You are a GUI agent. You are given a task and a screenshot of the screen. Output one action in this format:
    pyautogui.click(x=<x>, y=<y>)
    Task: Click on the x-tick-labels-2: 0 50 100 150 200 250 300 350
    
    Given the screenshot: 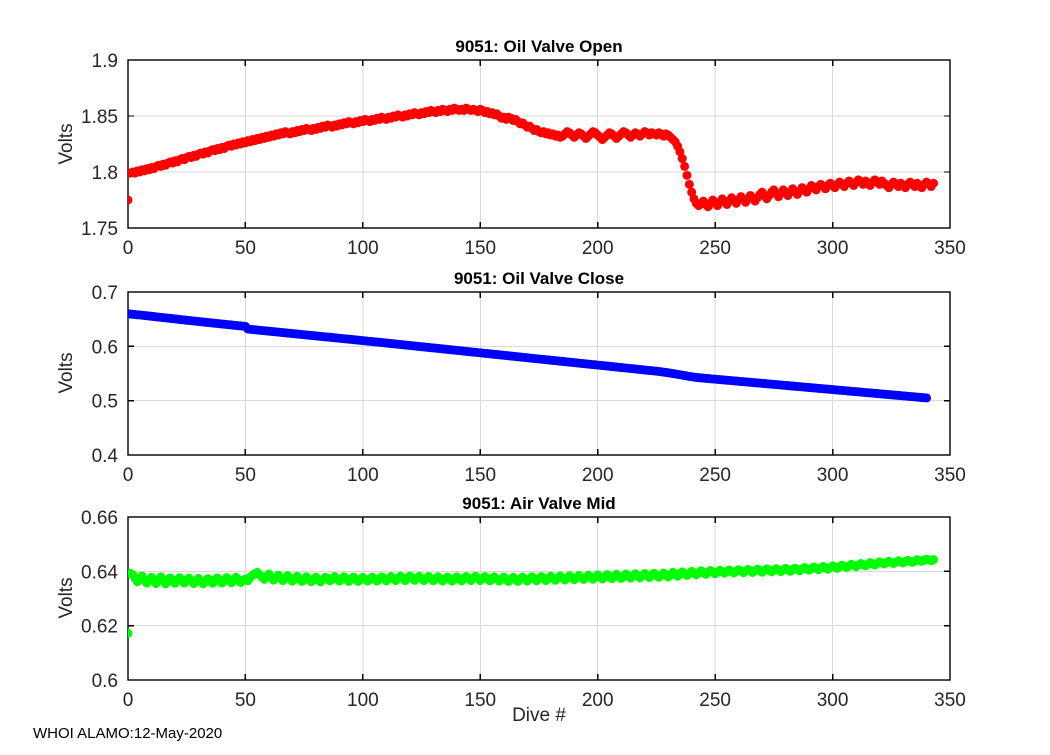 What is the action you would take?
    pyautogui.click(x=544, y=475)
    